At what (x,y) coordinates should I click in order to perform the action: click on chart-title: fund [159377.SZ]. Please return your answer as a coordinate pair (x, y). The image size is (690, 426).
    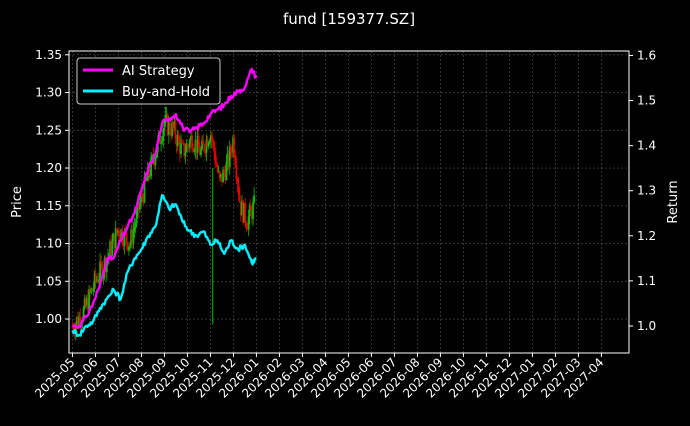
    Looking at the image, I should click on (349, 19).